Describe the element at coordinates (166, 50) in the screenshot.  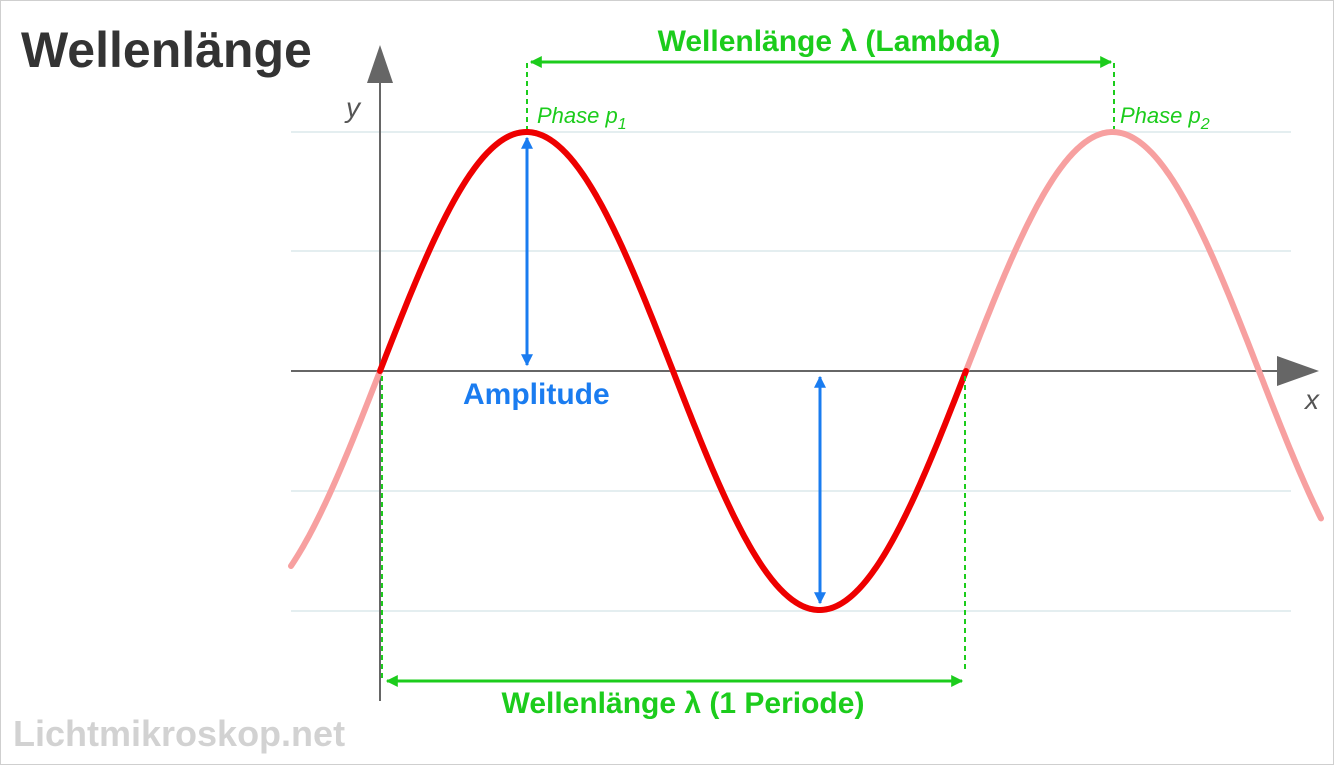
I see `page-title: Wellenlänge` at that location.